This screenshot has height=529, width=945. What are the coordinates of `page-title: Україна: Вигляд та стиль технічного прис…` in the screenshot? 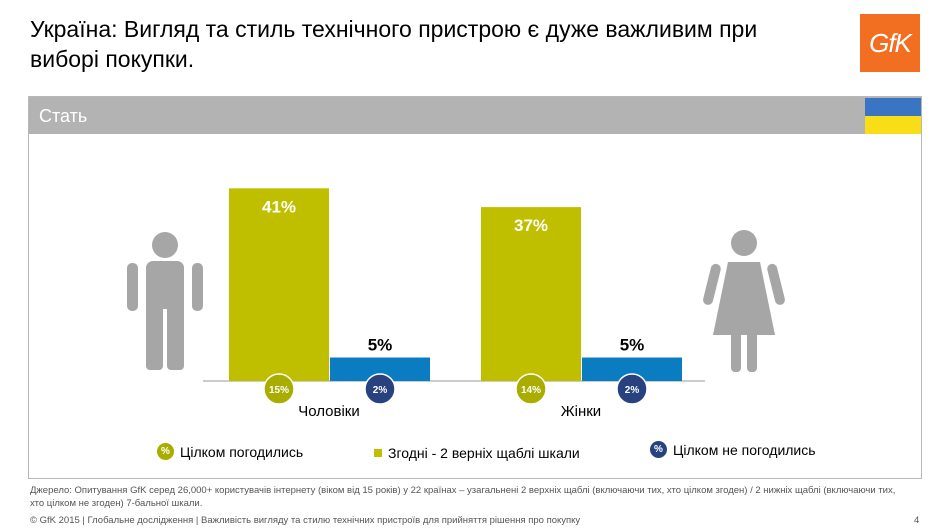 It's located at (394, 44).